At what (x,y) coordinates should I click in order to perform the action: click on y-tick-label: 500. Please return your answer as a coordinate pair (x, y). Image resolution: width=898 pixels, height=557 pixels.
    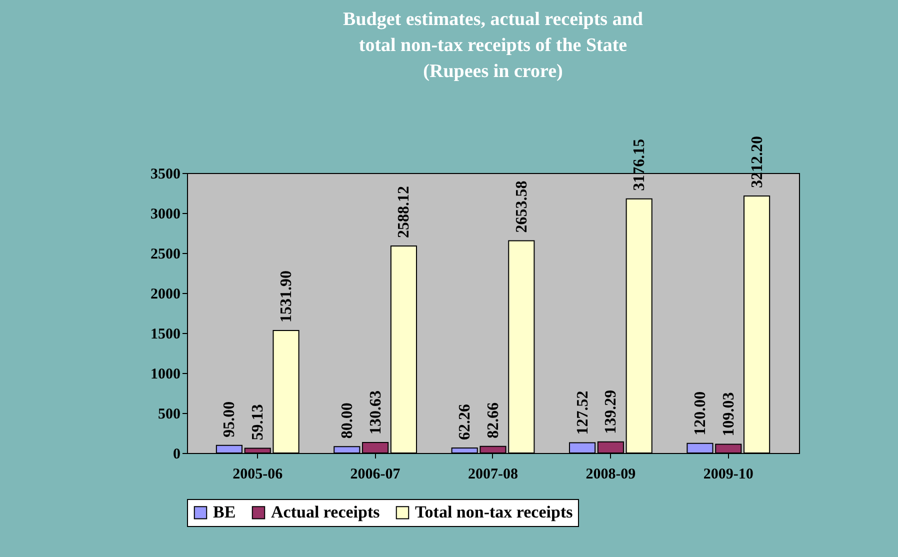
    Looking at the image, I should click on (169, 414).